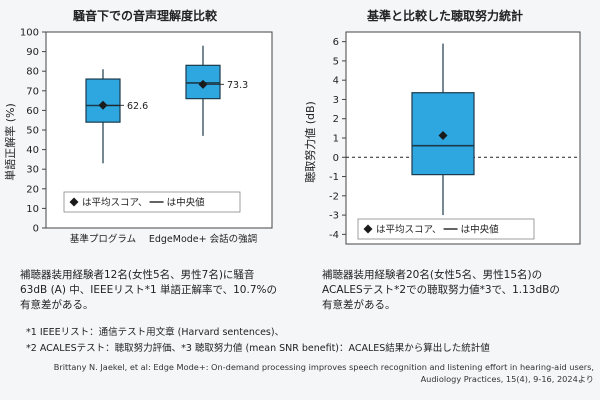 The image size is (600, 400). Describe the element at coordinates (32, 209) in the screenshot. I see `y-tick-label: 10` at that location.